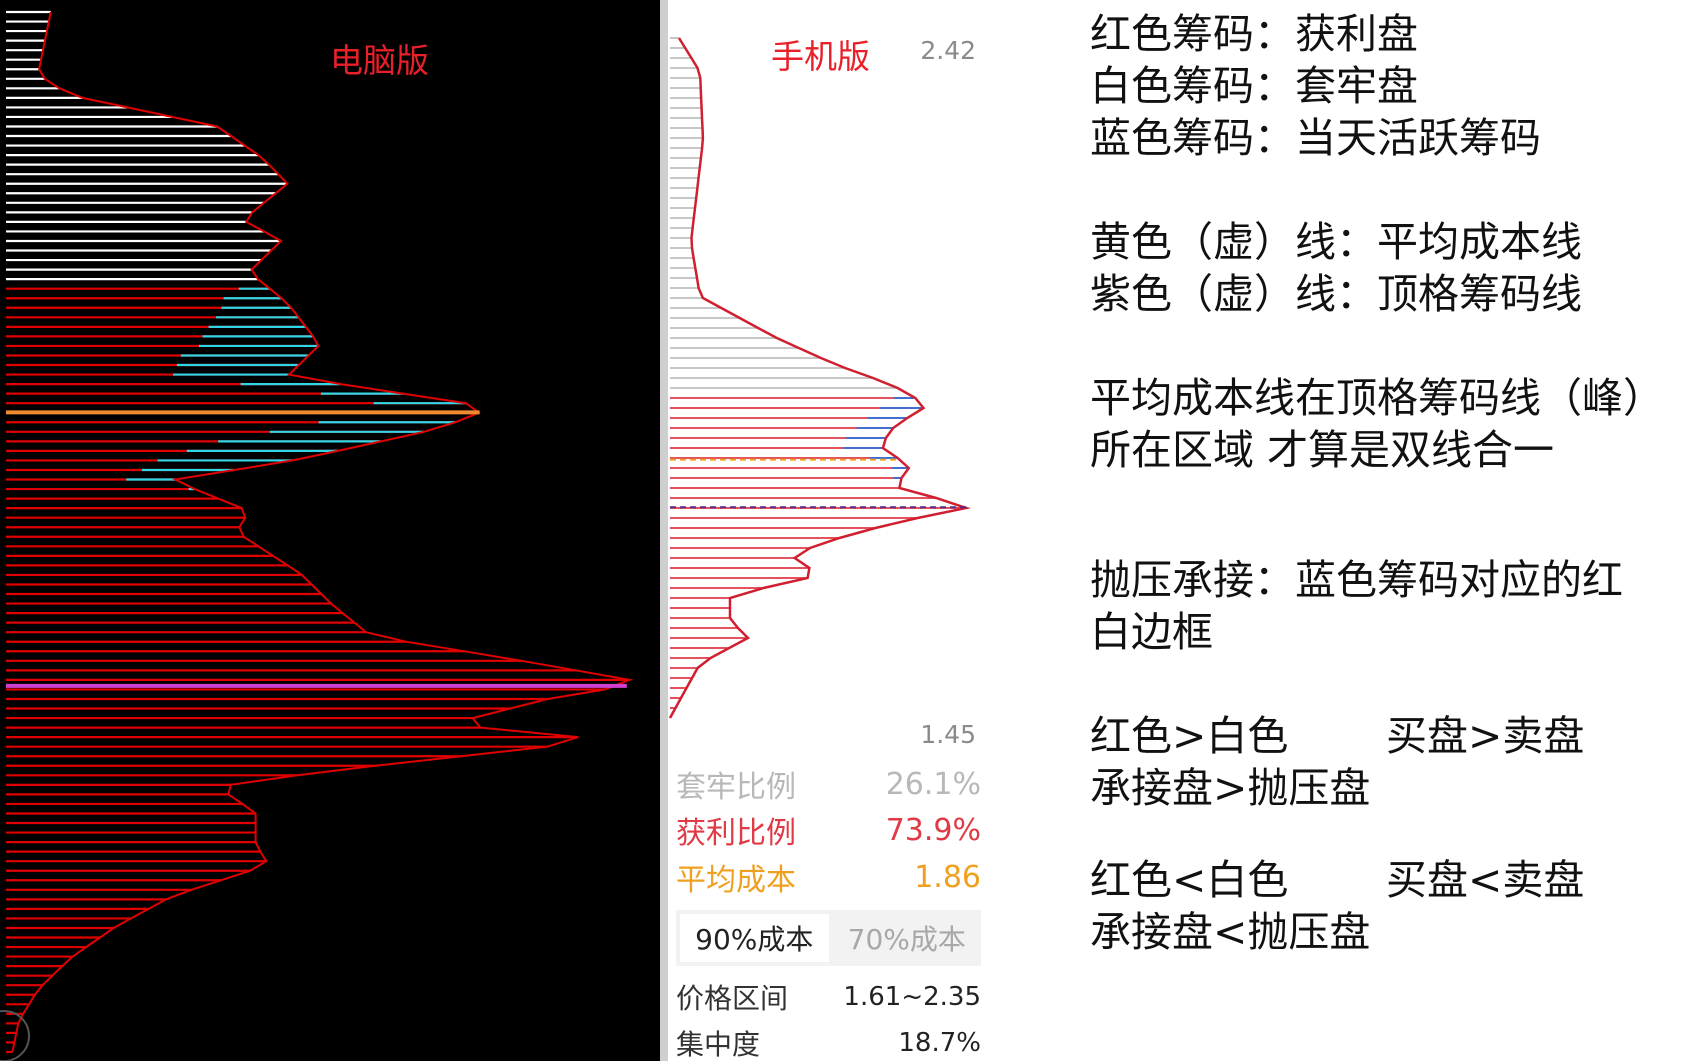  I want to click on note-red-lt-white: 红色<白色 买盘<卖盘, so click(1390, 880).